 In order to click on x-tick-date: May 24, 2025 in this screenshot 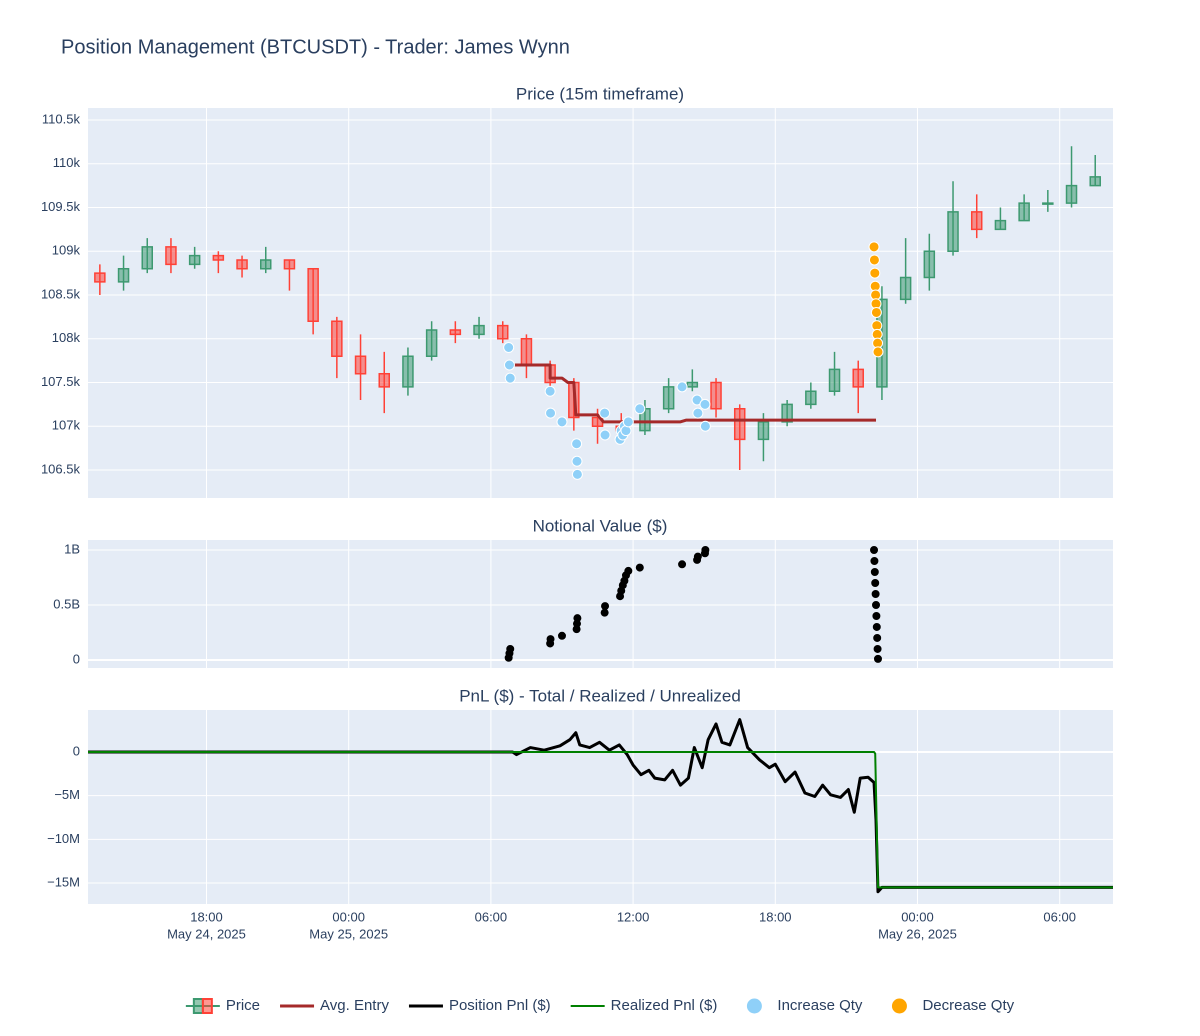, I will do `click(206, 933)`.